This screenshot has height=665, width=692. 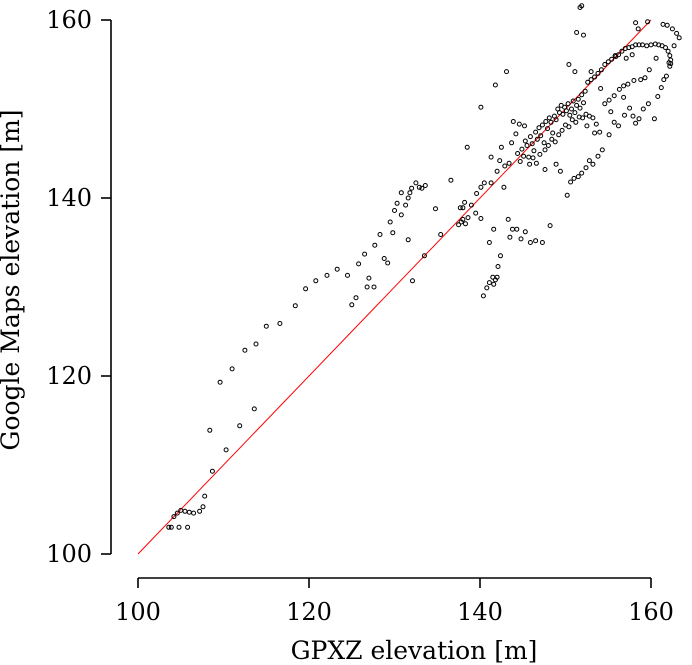 What do you see at coordinates (69, 376) in the screenshot?
I see `y-tick-label: 120` at bounding box center [69, 376].